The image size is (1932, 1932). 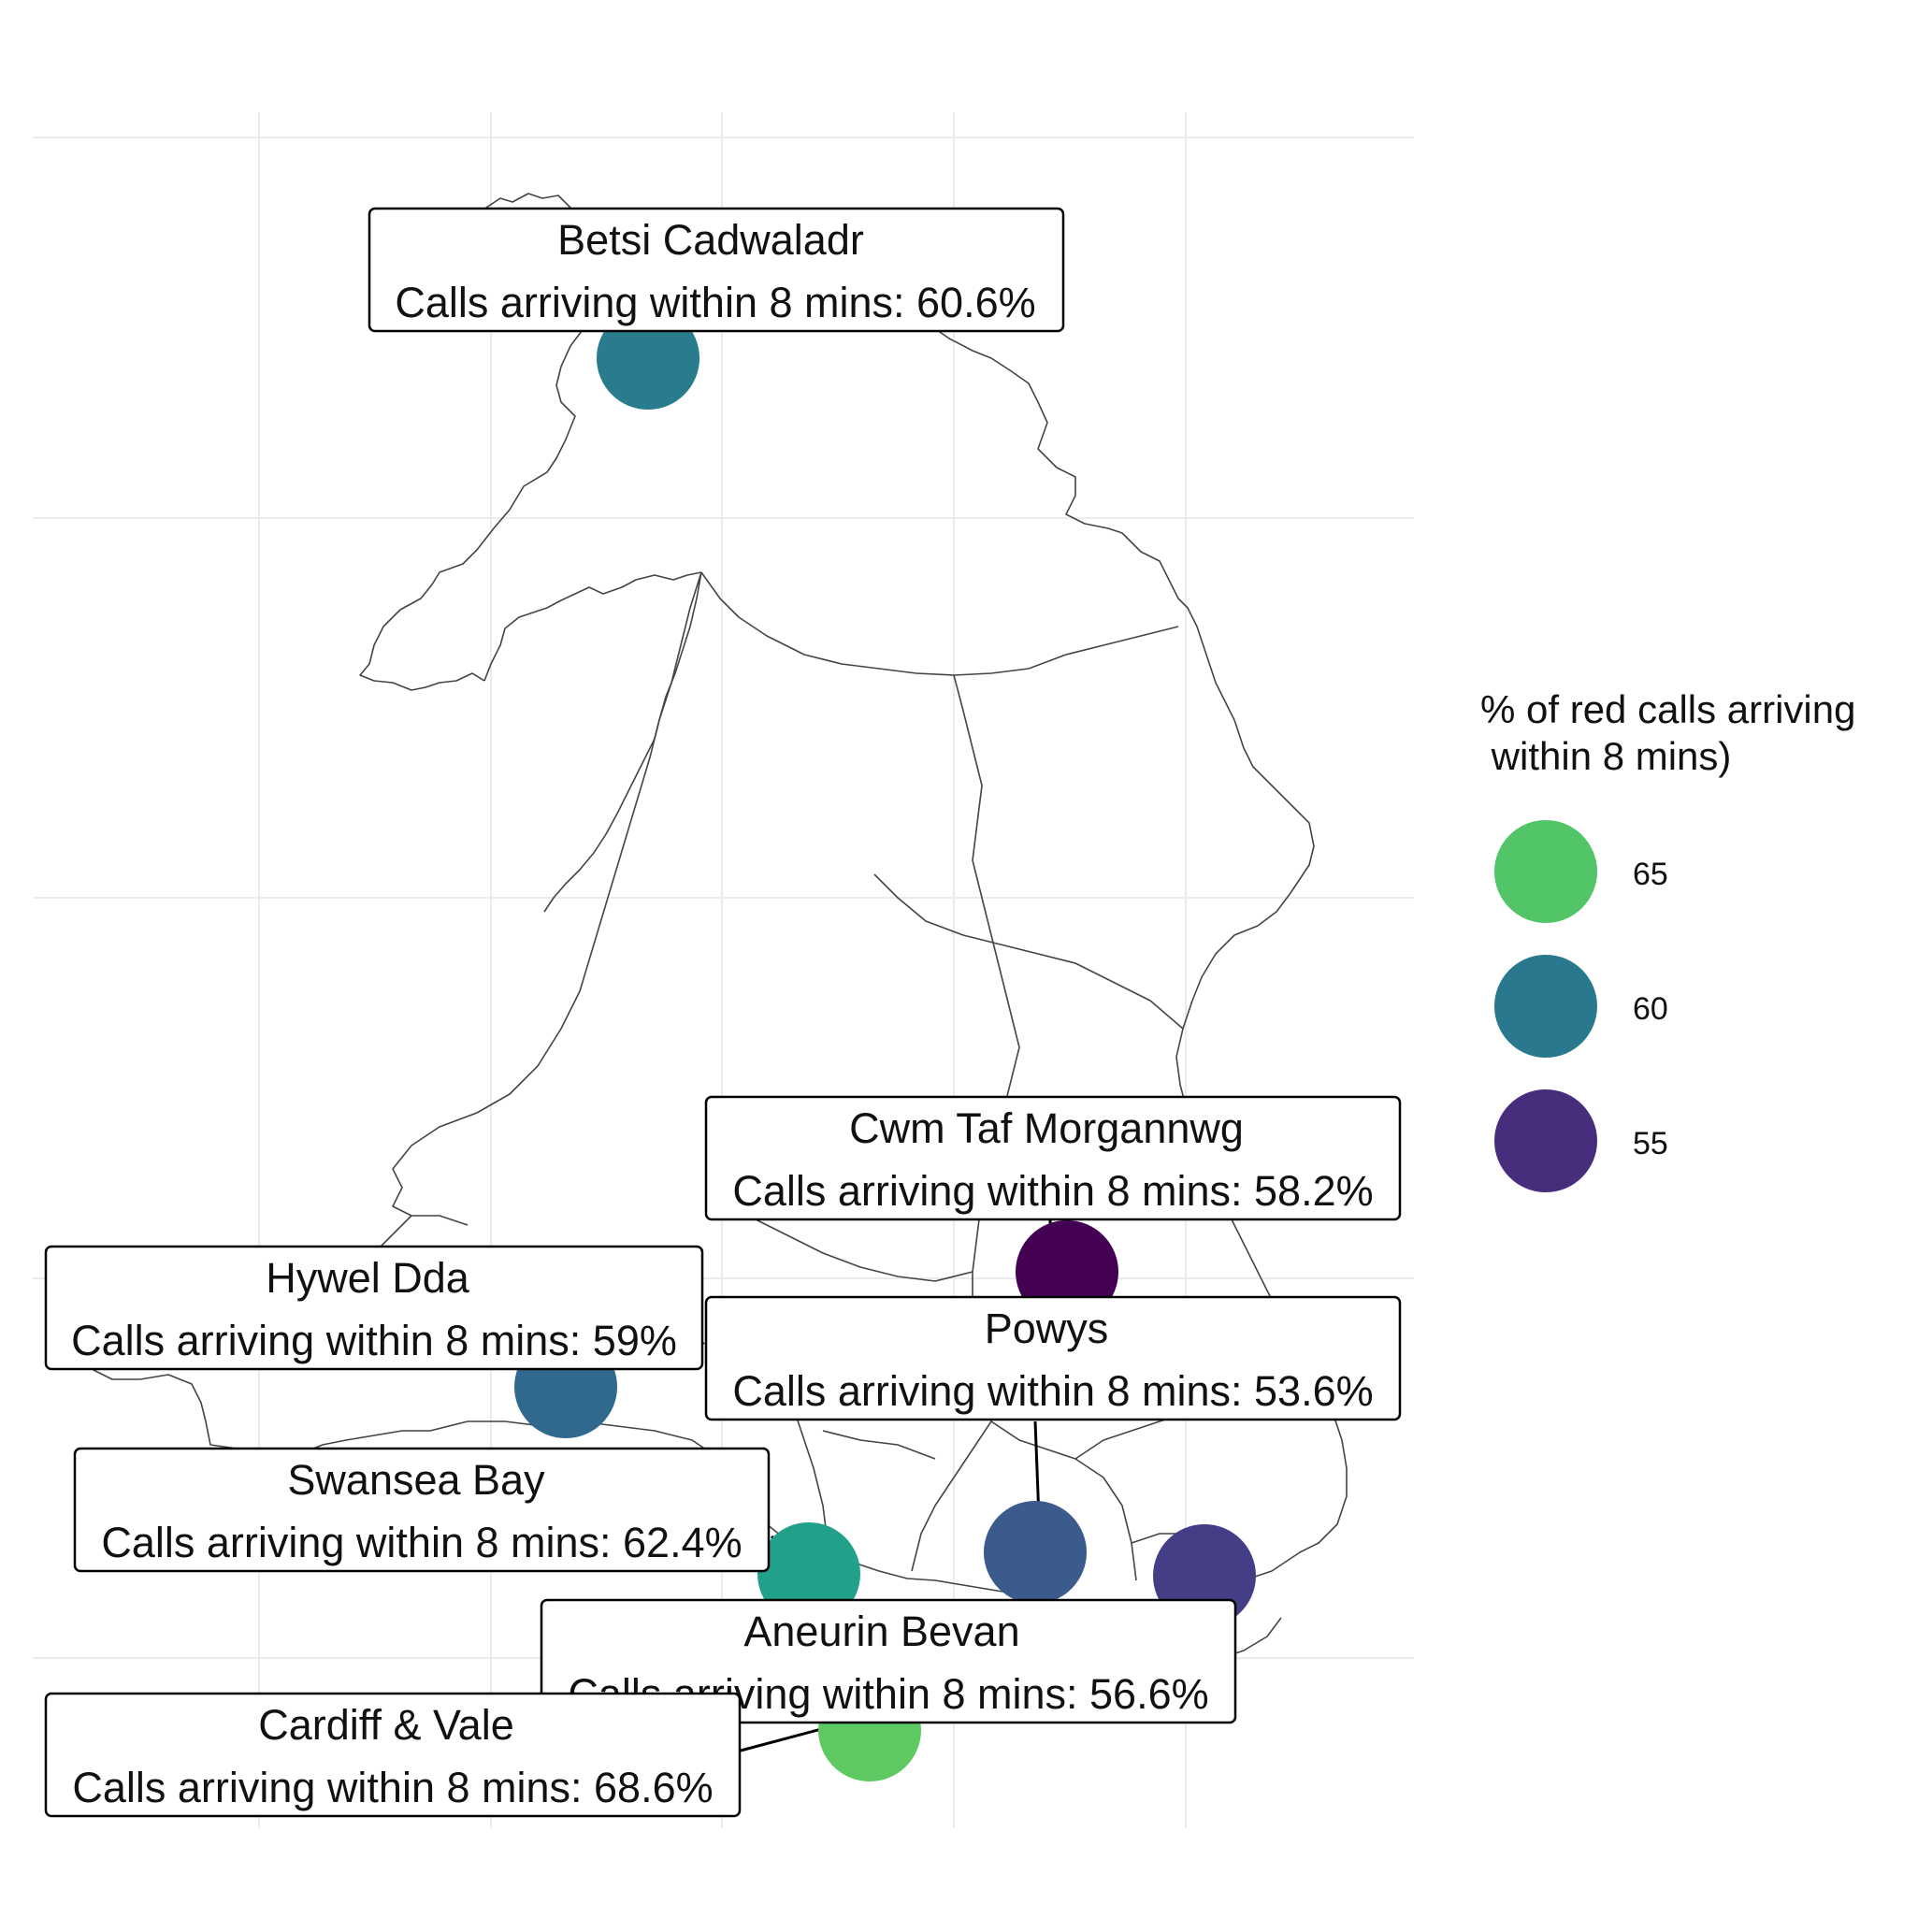 What do you see at coordinates (368, 1278) in the screenshot?
I see `label-hyweldda-name: Hywel Dda` at bounding box center [368, 1278].